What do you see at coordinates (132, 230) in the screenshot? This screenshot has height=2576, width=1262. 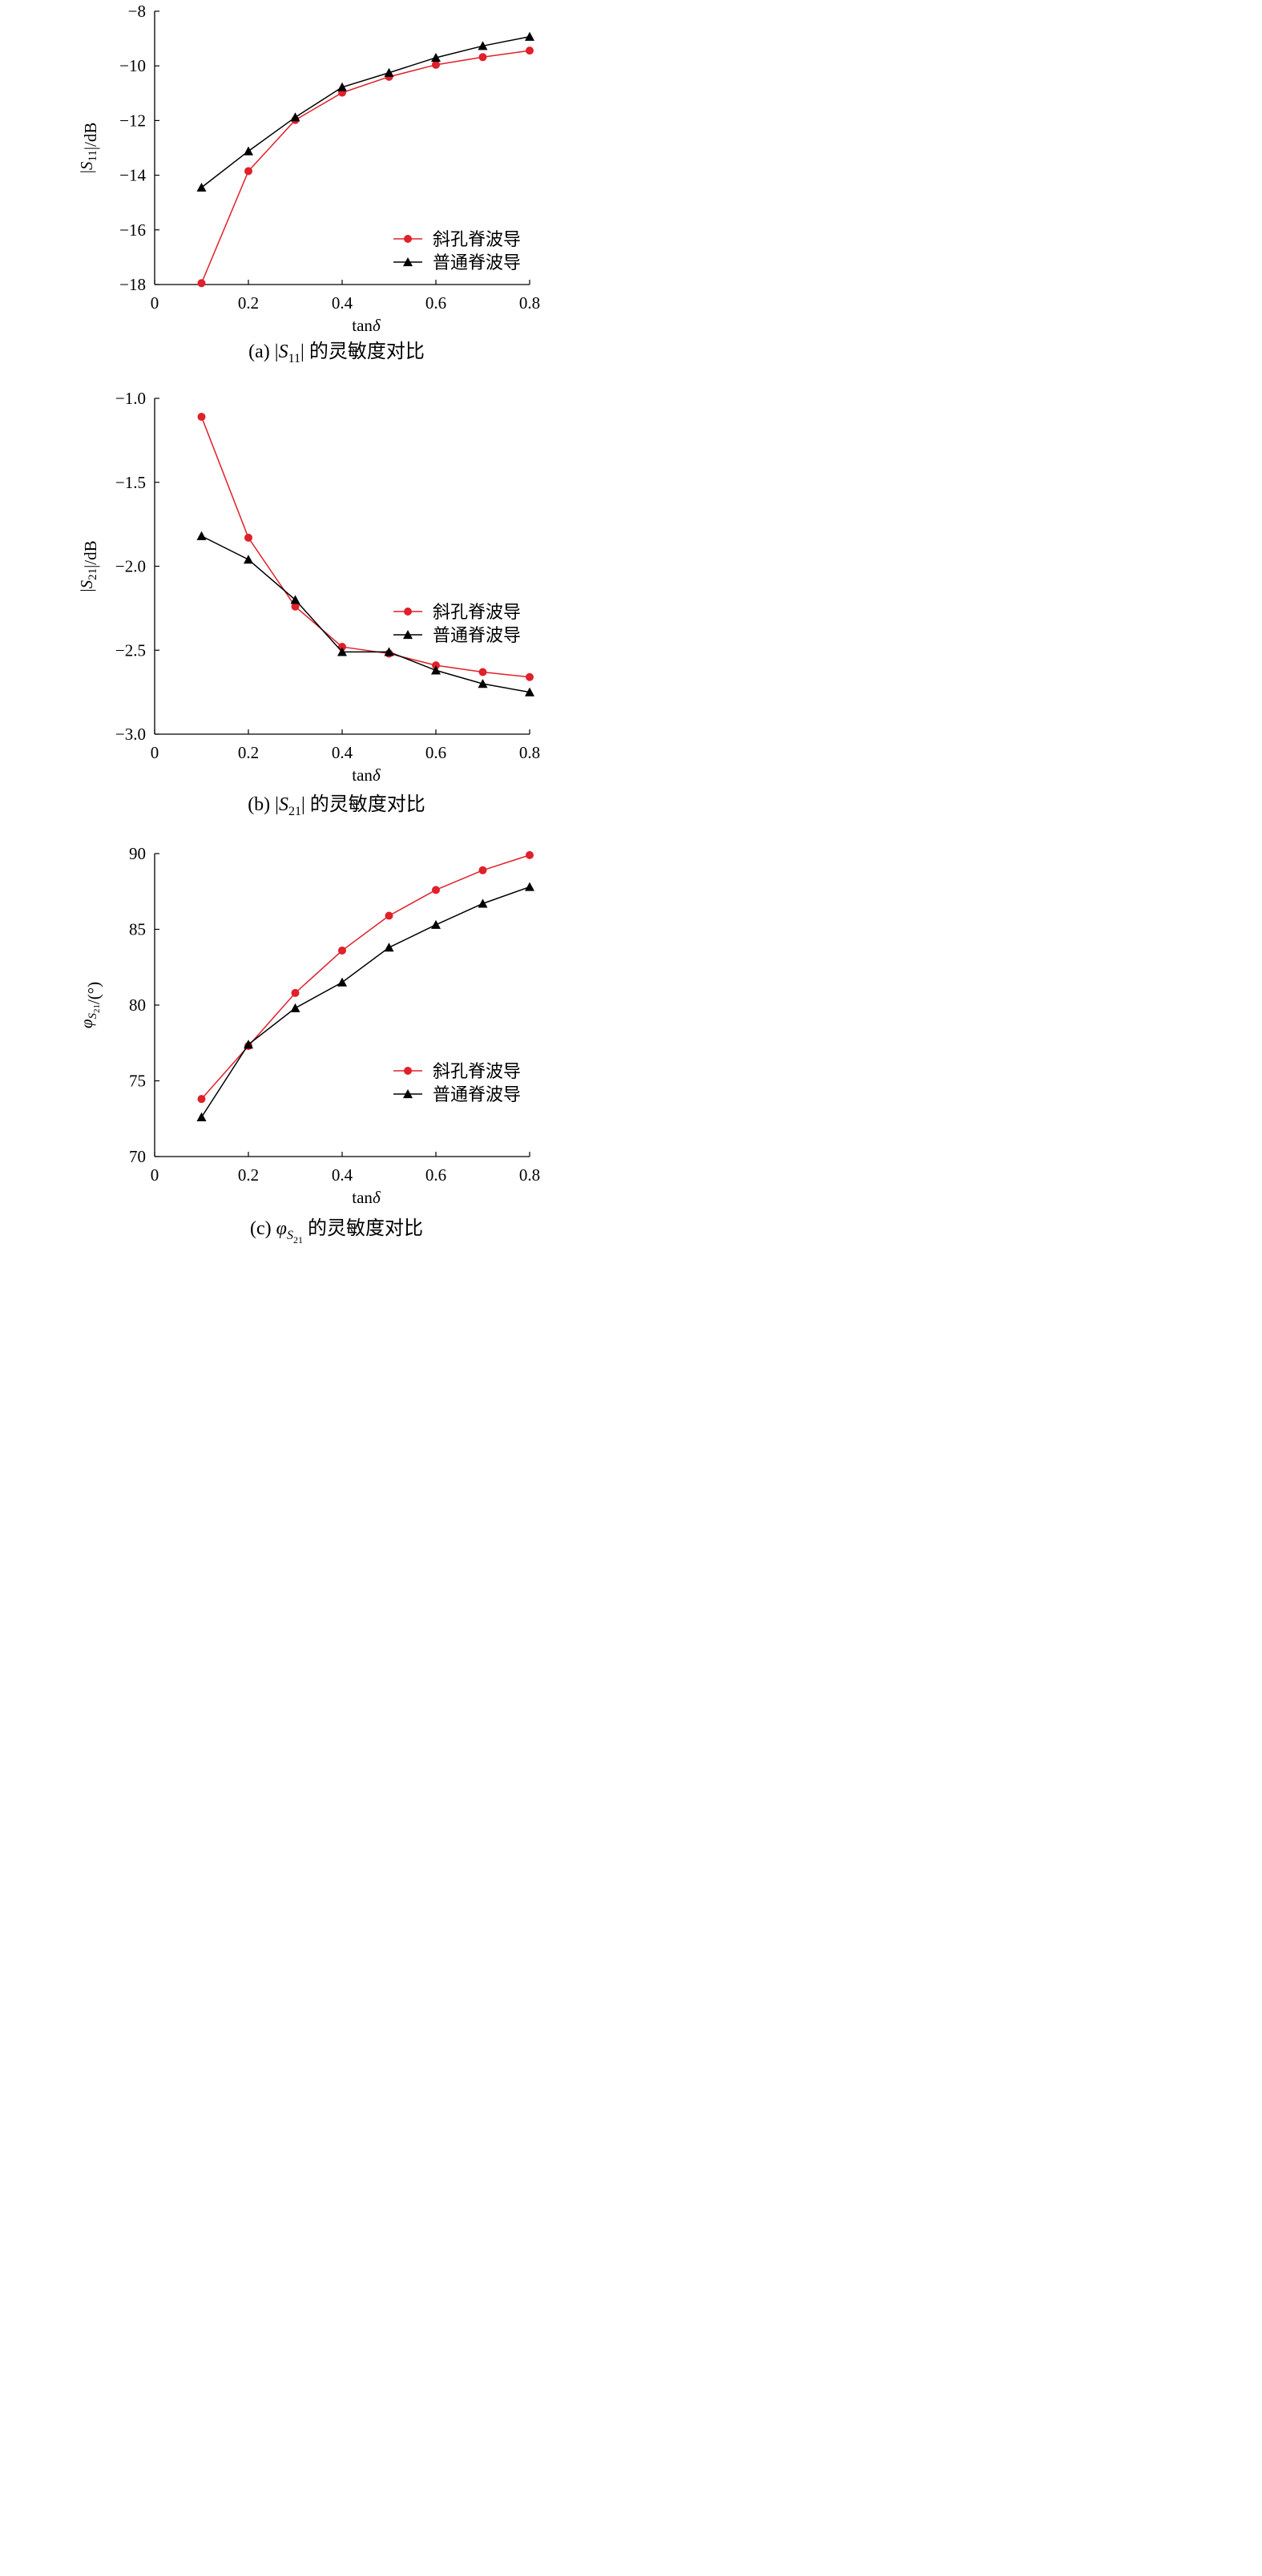 I see `y-tick-label: −16` at bounding box center [132, 230].